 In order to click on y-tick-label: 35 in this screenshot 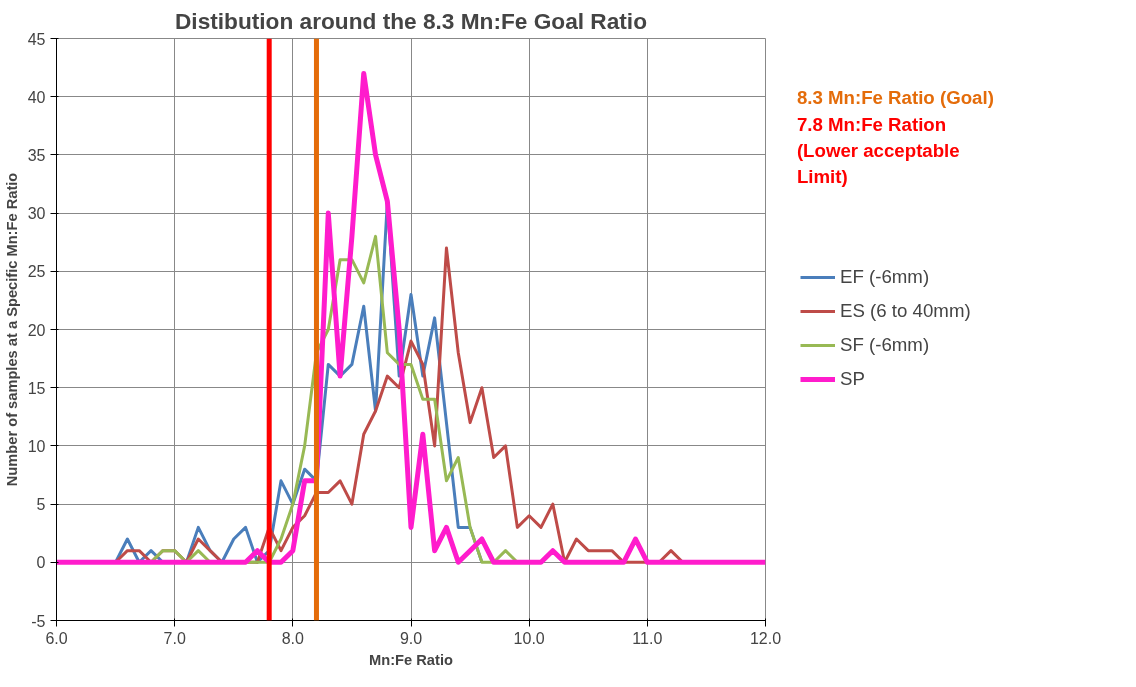, I will do `click(36, 155)`.